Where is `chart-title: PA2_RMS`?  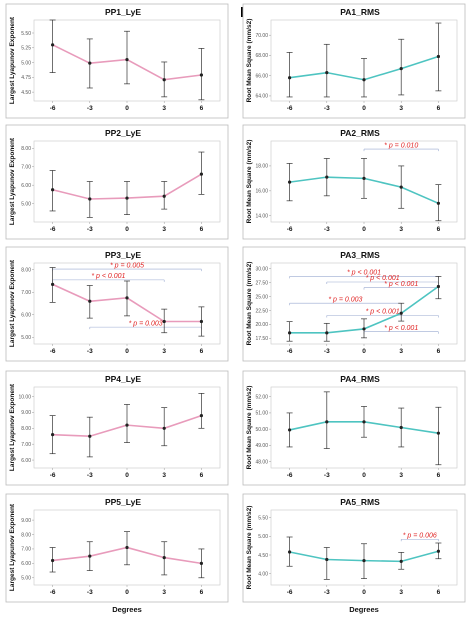
chart-title: PA2_RMS is located at coordinates (360, 133).